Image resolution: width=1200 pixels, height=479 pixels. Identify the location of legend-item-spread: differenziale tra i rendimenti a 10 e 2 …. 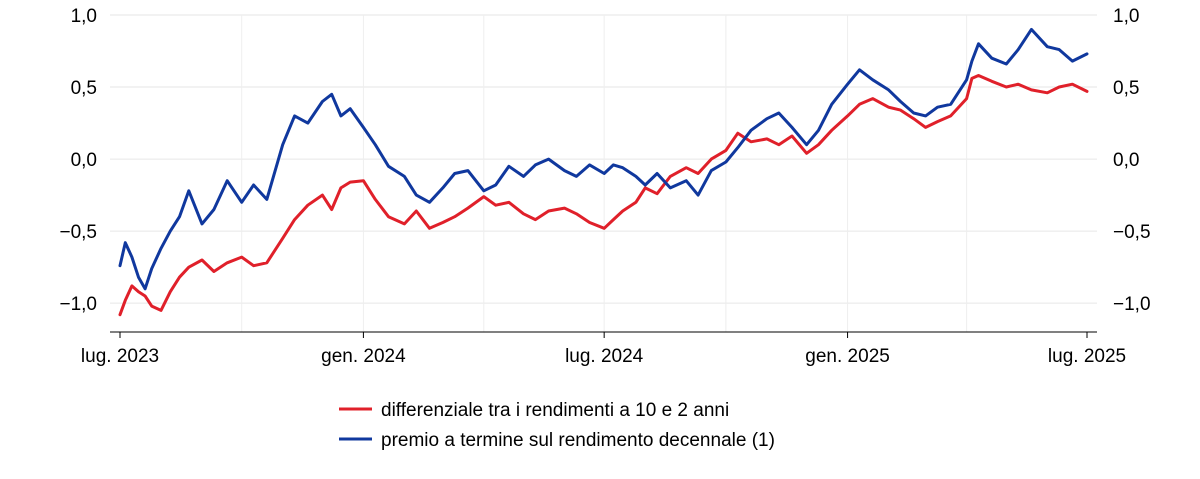
(534, 410).